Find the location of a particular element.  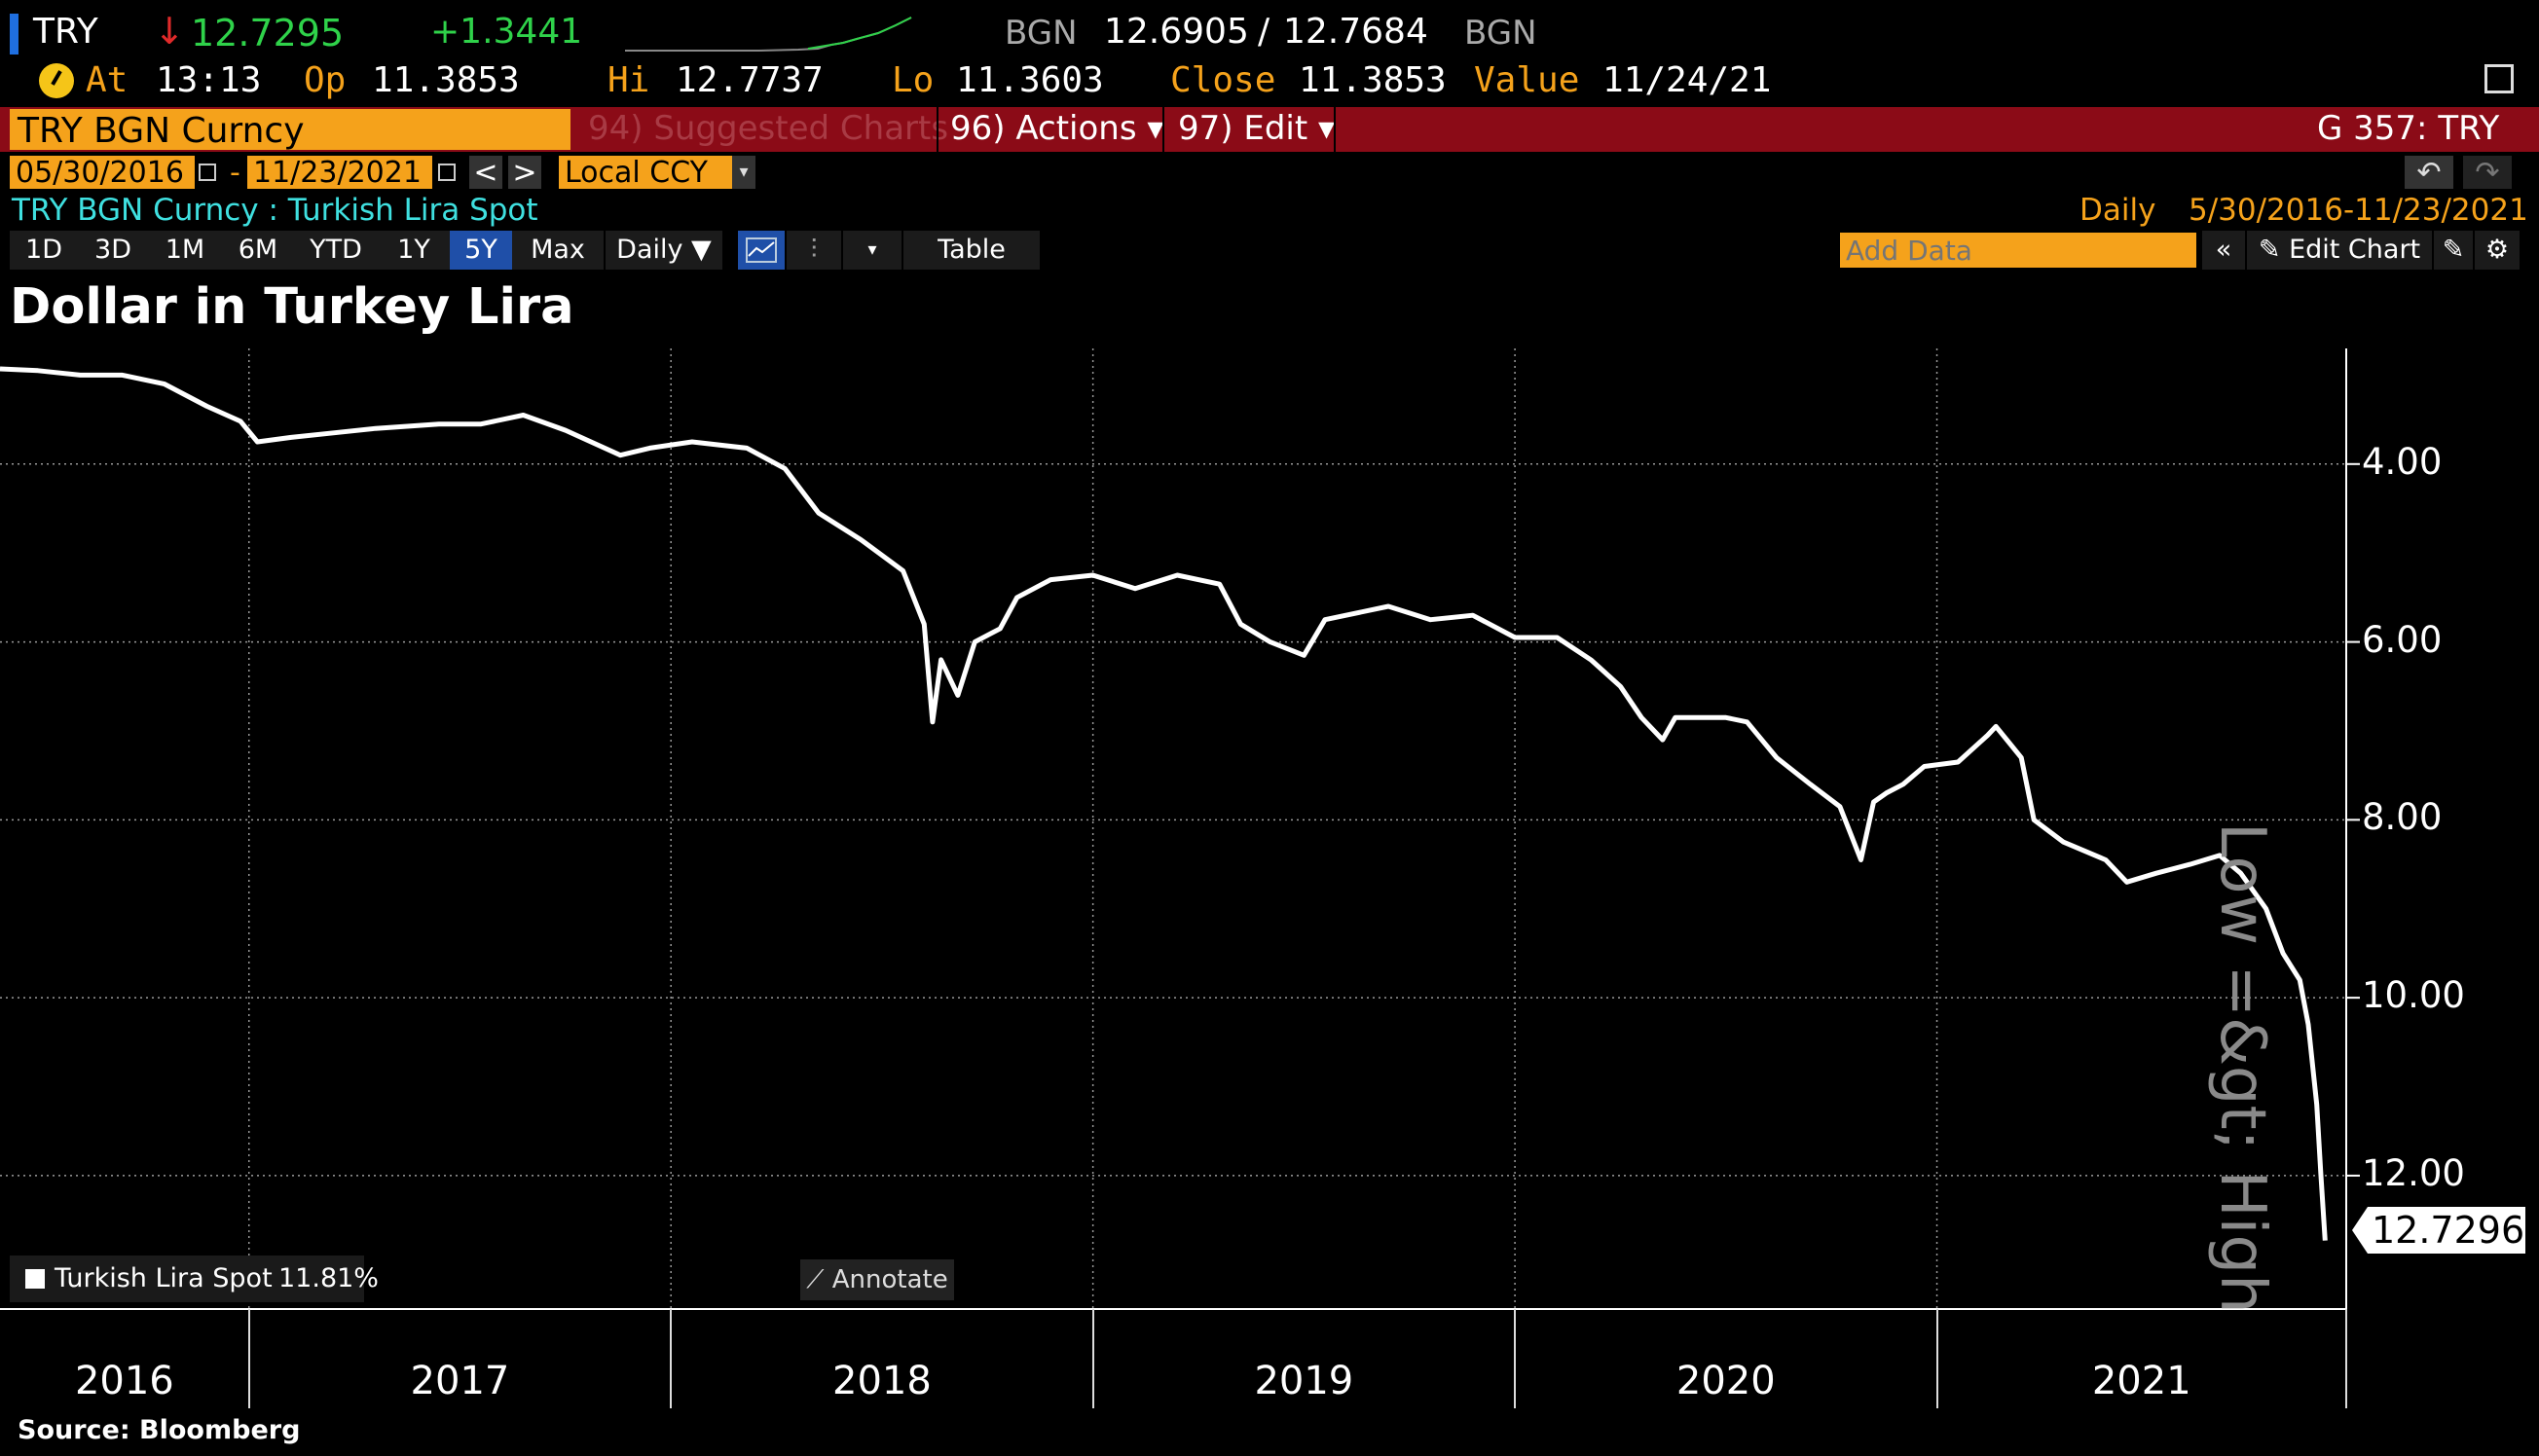

add-data-input is located at coordinates (2018, 250).